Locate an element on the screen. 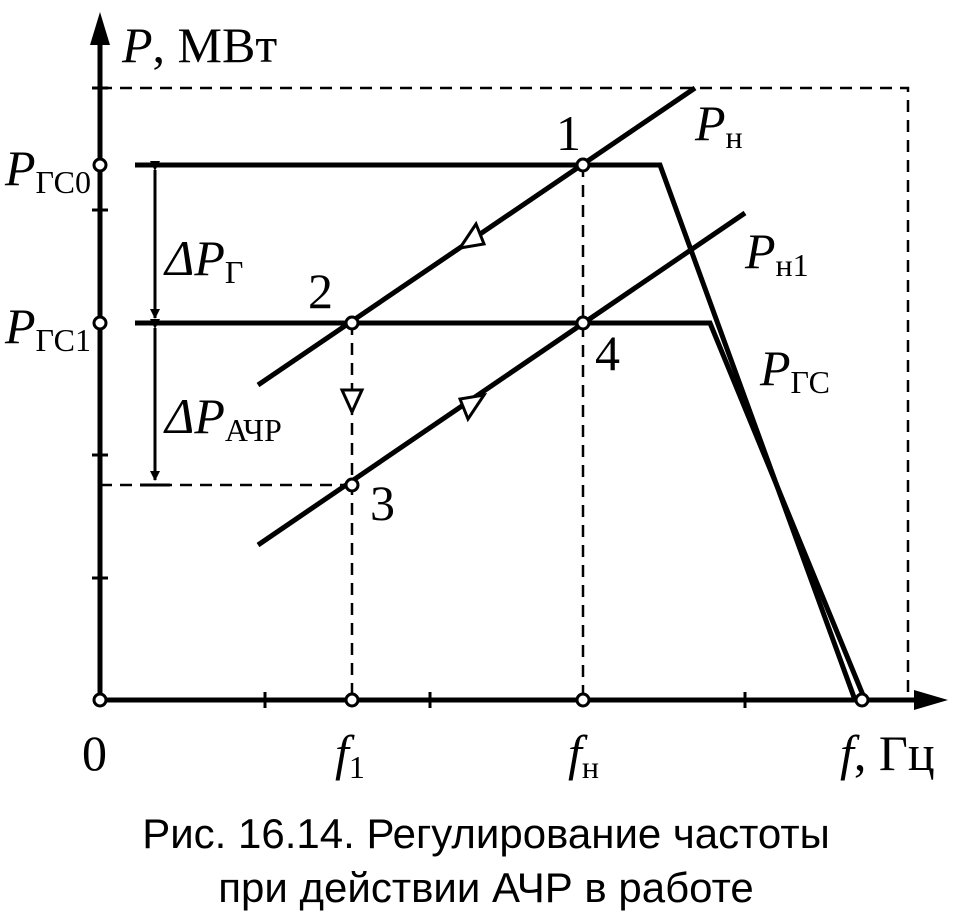  level-label: PГС0 is located at coordinates (47, 170).